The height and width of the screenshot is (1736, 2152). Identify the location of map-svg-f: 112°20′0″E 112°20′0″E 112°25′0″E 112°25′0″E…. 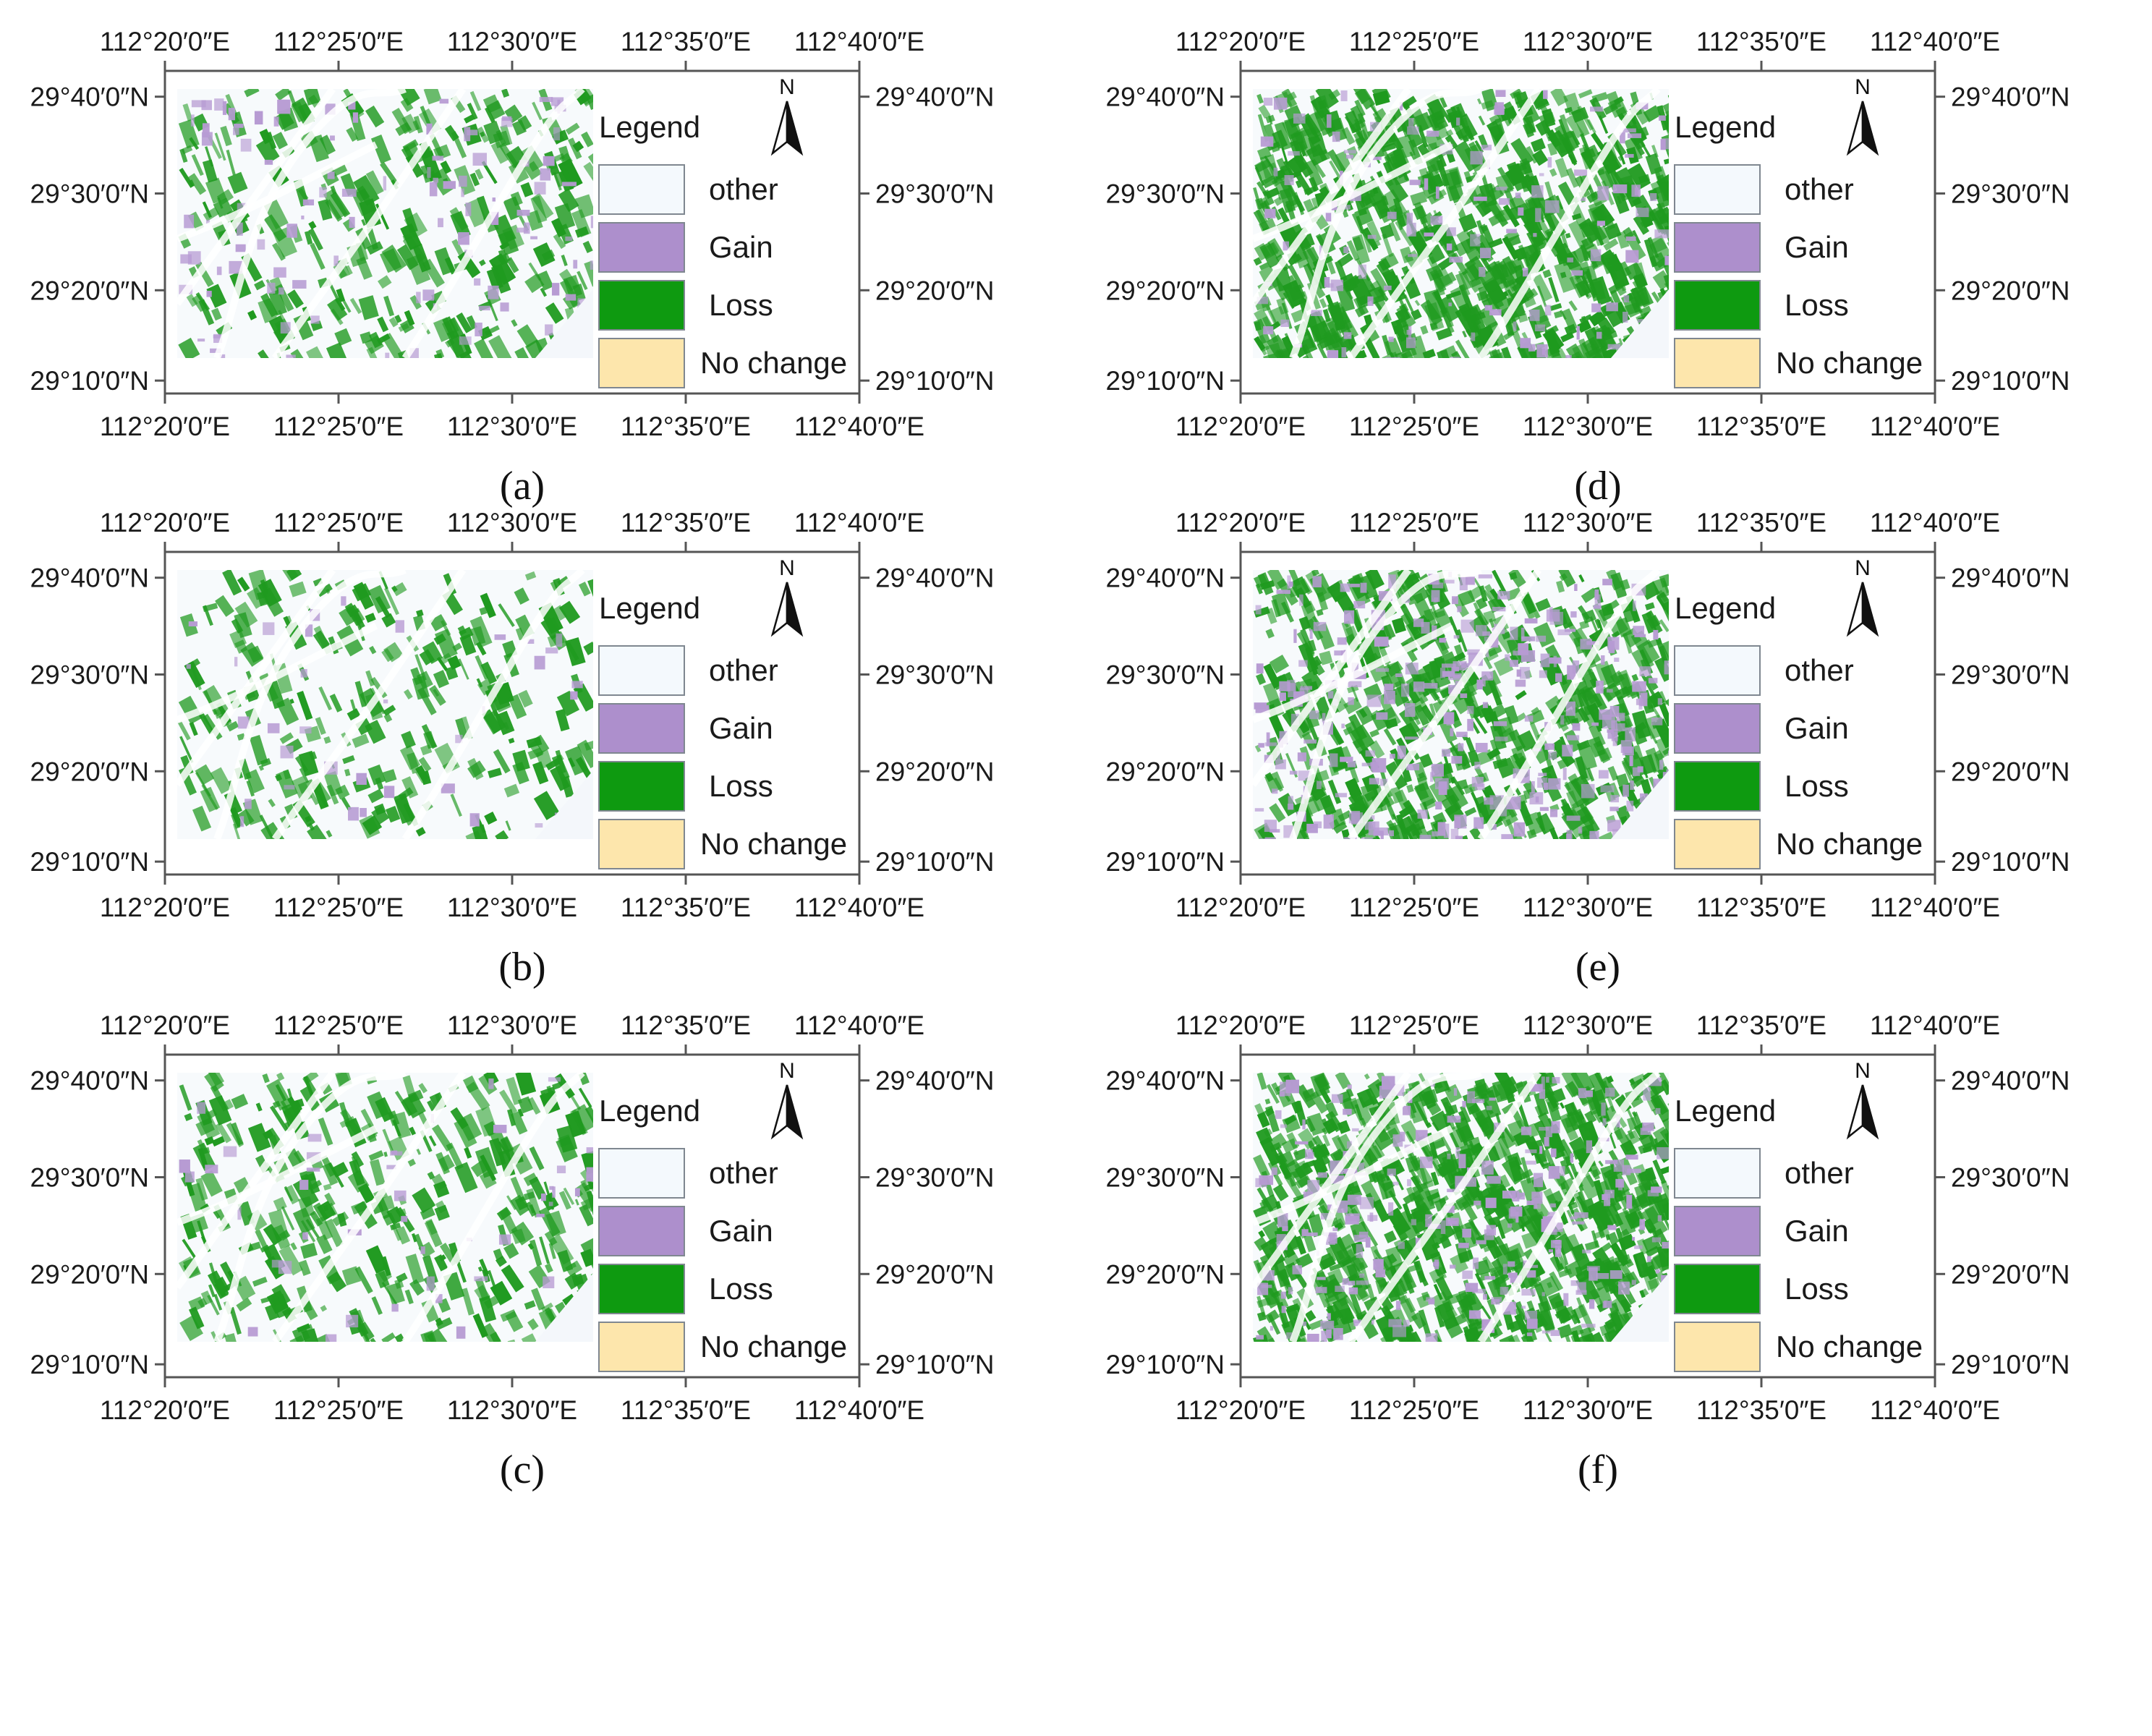
(1588, 1251).